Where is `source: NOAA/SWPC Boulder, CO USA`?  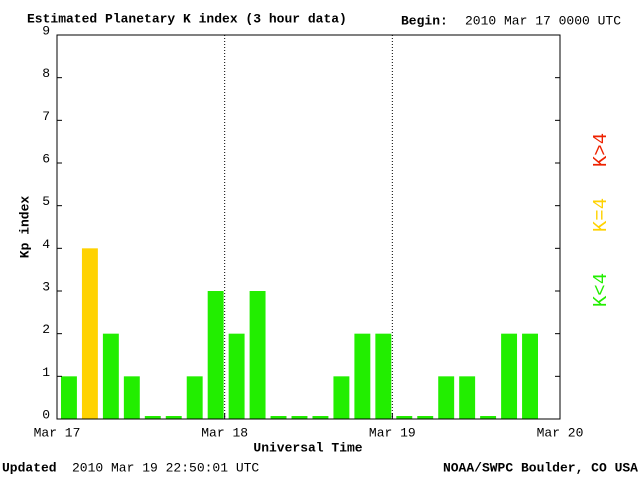
source: NOAA/SWPC Boulder, CO USA is located at coordinates (540, 467).